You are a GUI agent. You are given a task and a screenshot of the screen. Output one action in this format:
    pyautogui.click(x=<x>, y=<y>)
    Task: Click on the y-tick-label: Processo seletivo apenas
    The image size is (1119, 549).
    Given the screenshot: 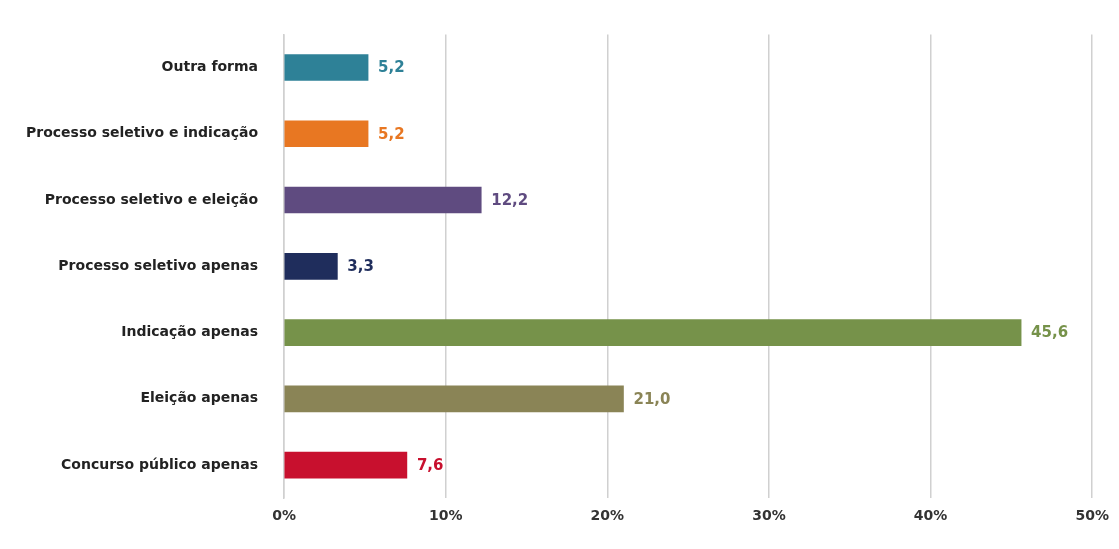 What is the action you would take?
    pyautogui.click(x=158, y=264)
    